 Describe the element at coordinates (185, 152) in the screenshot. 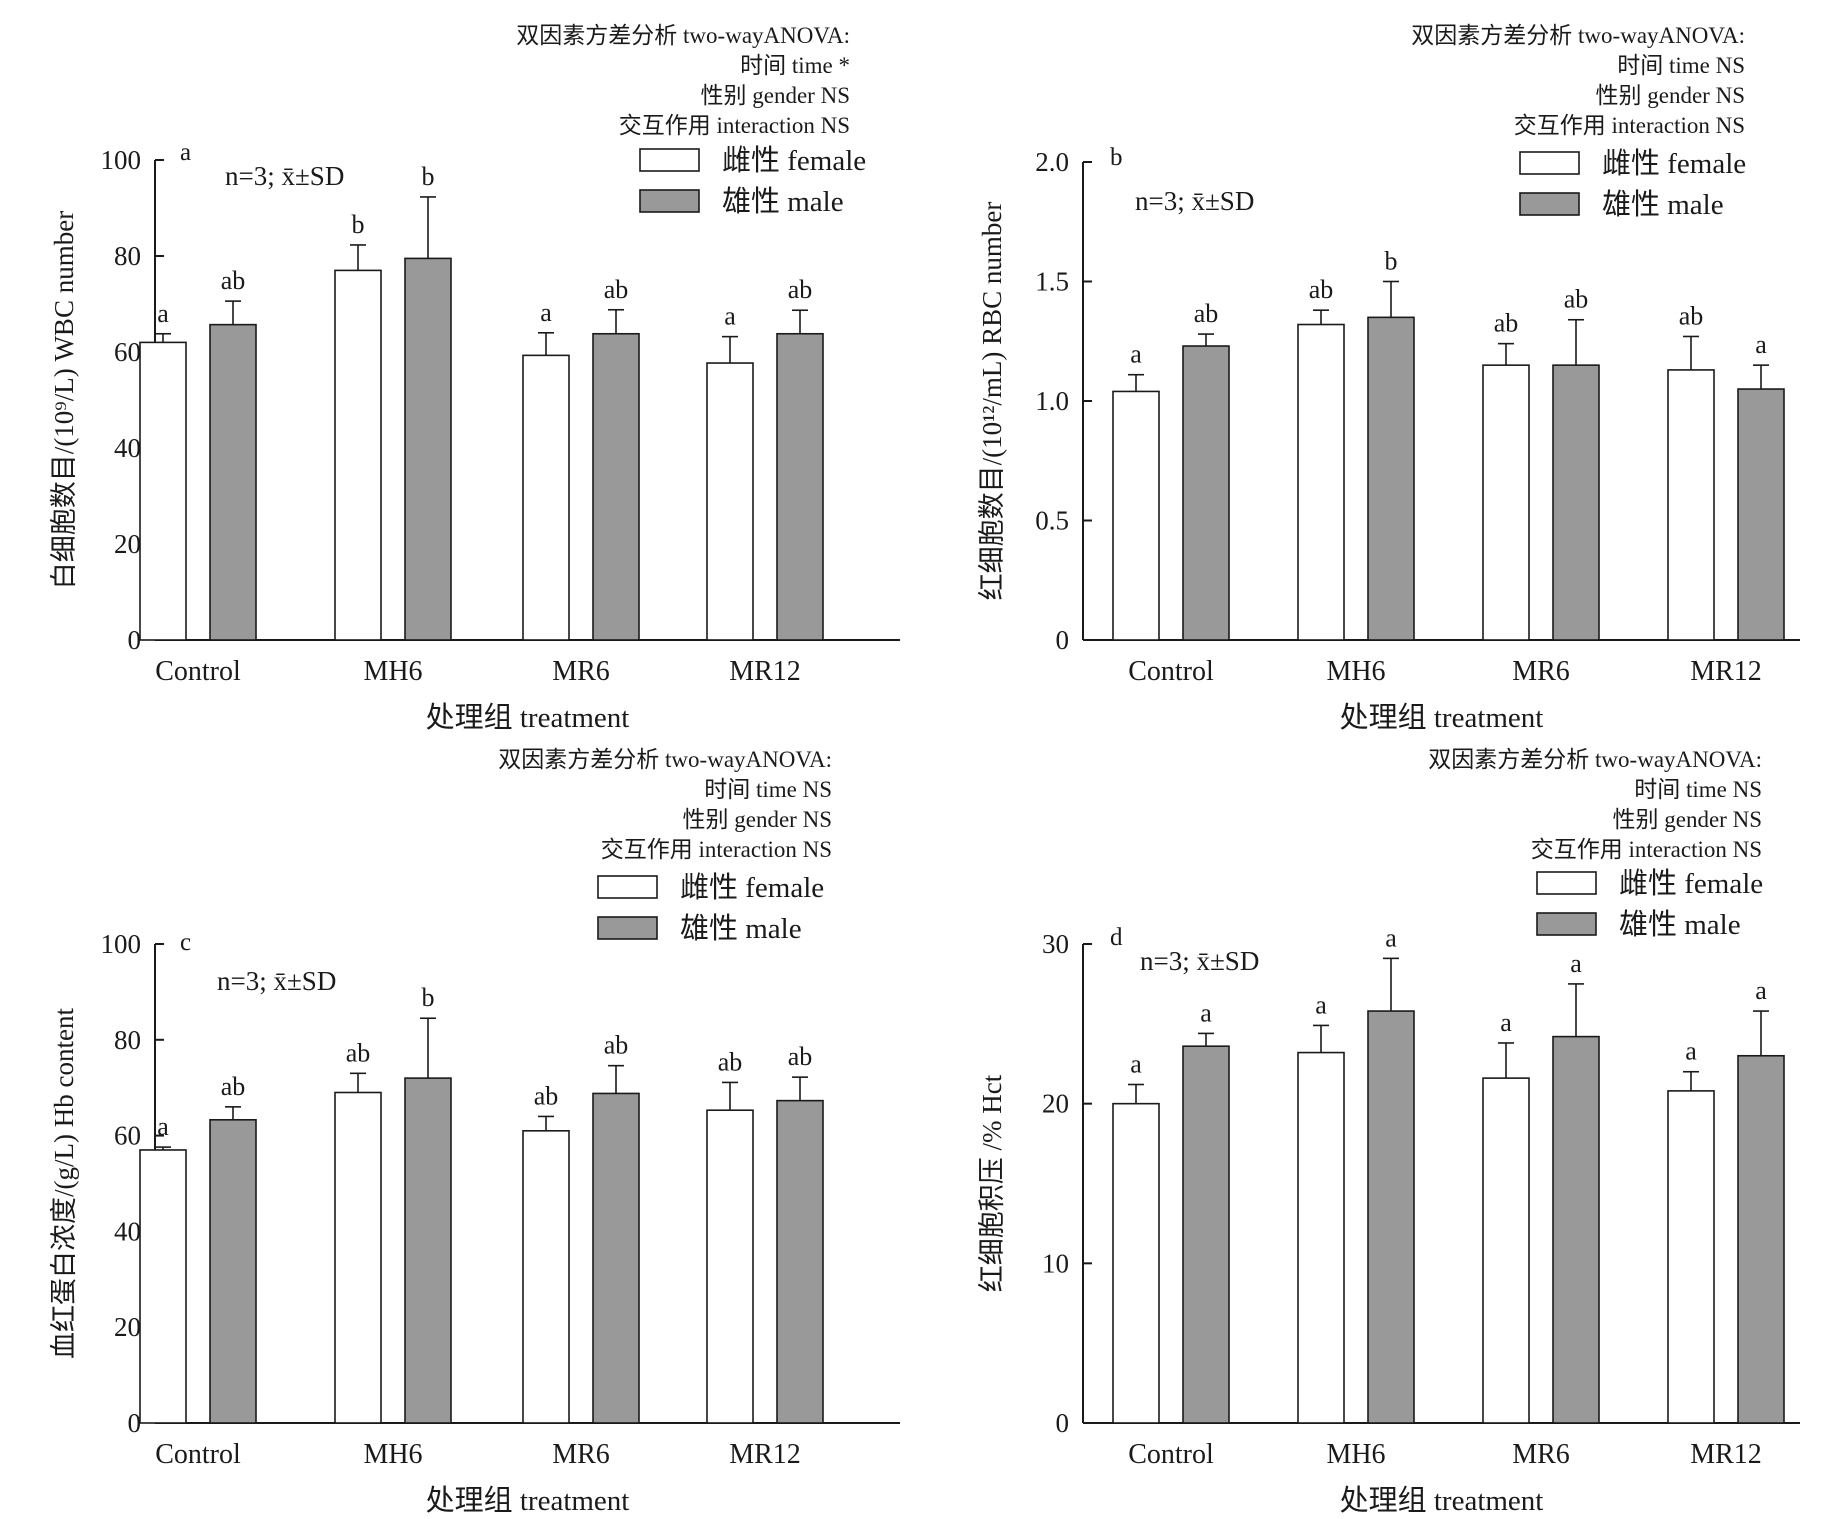

I see `panel-letter: a` at that location.